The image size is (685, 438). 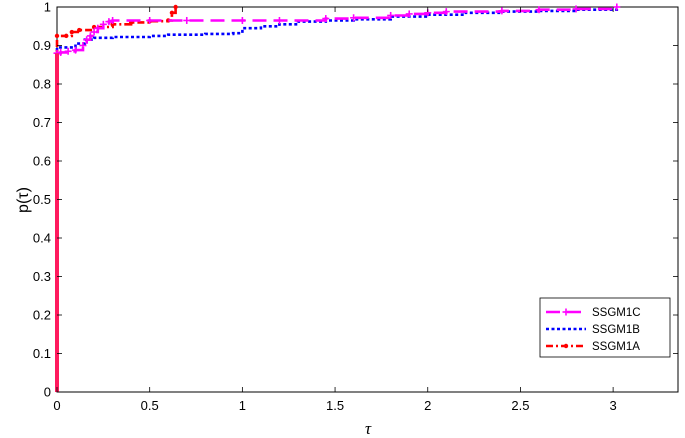 What do you see at coordinates (42, 315) in the screenshot?
I see `y-tick-label: 0.2` at bounding box center [42, 315].